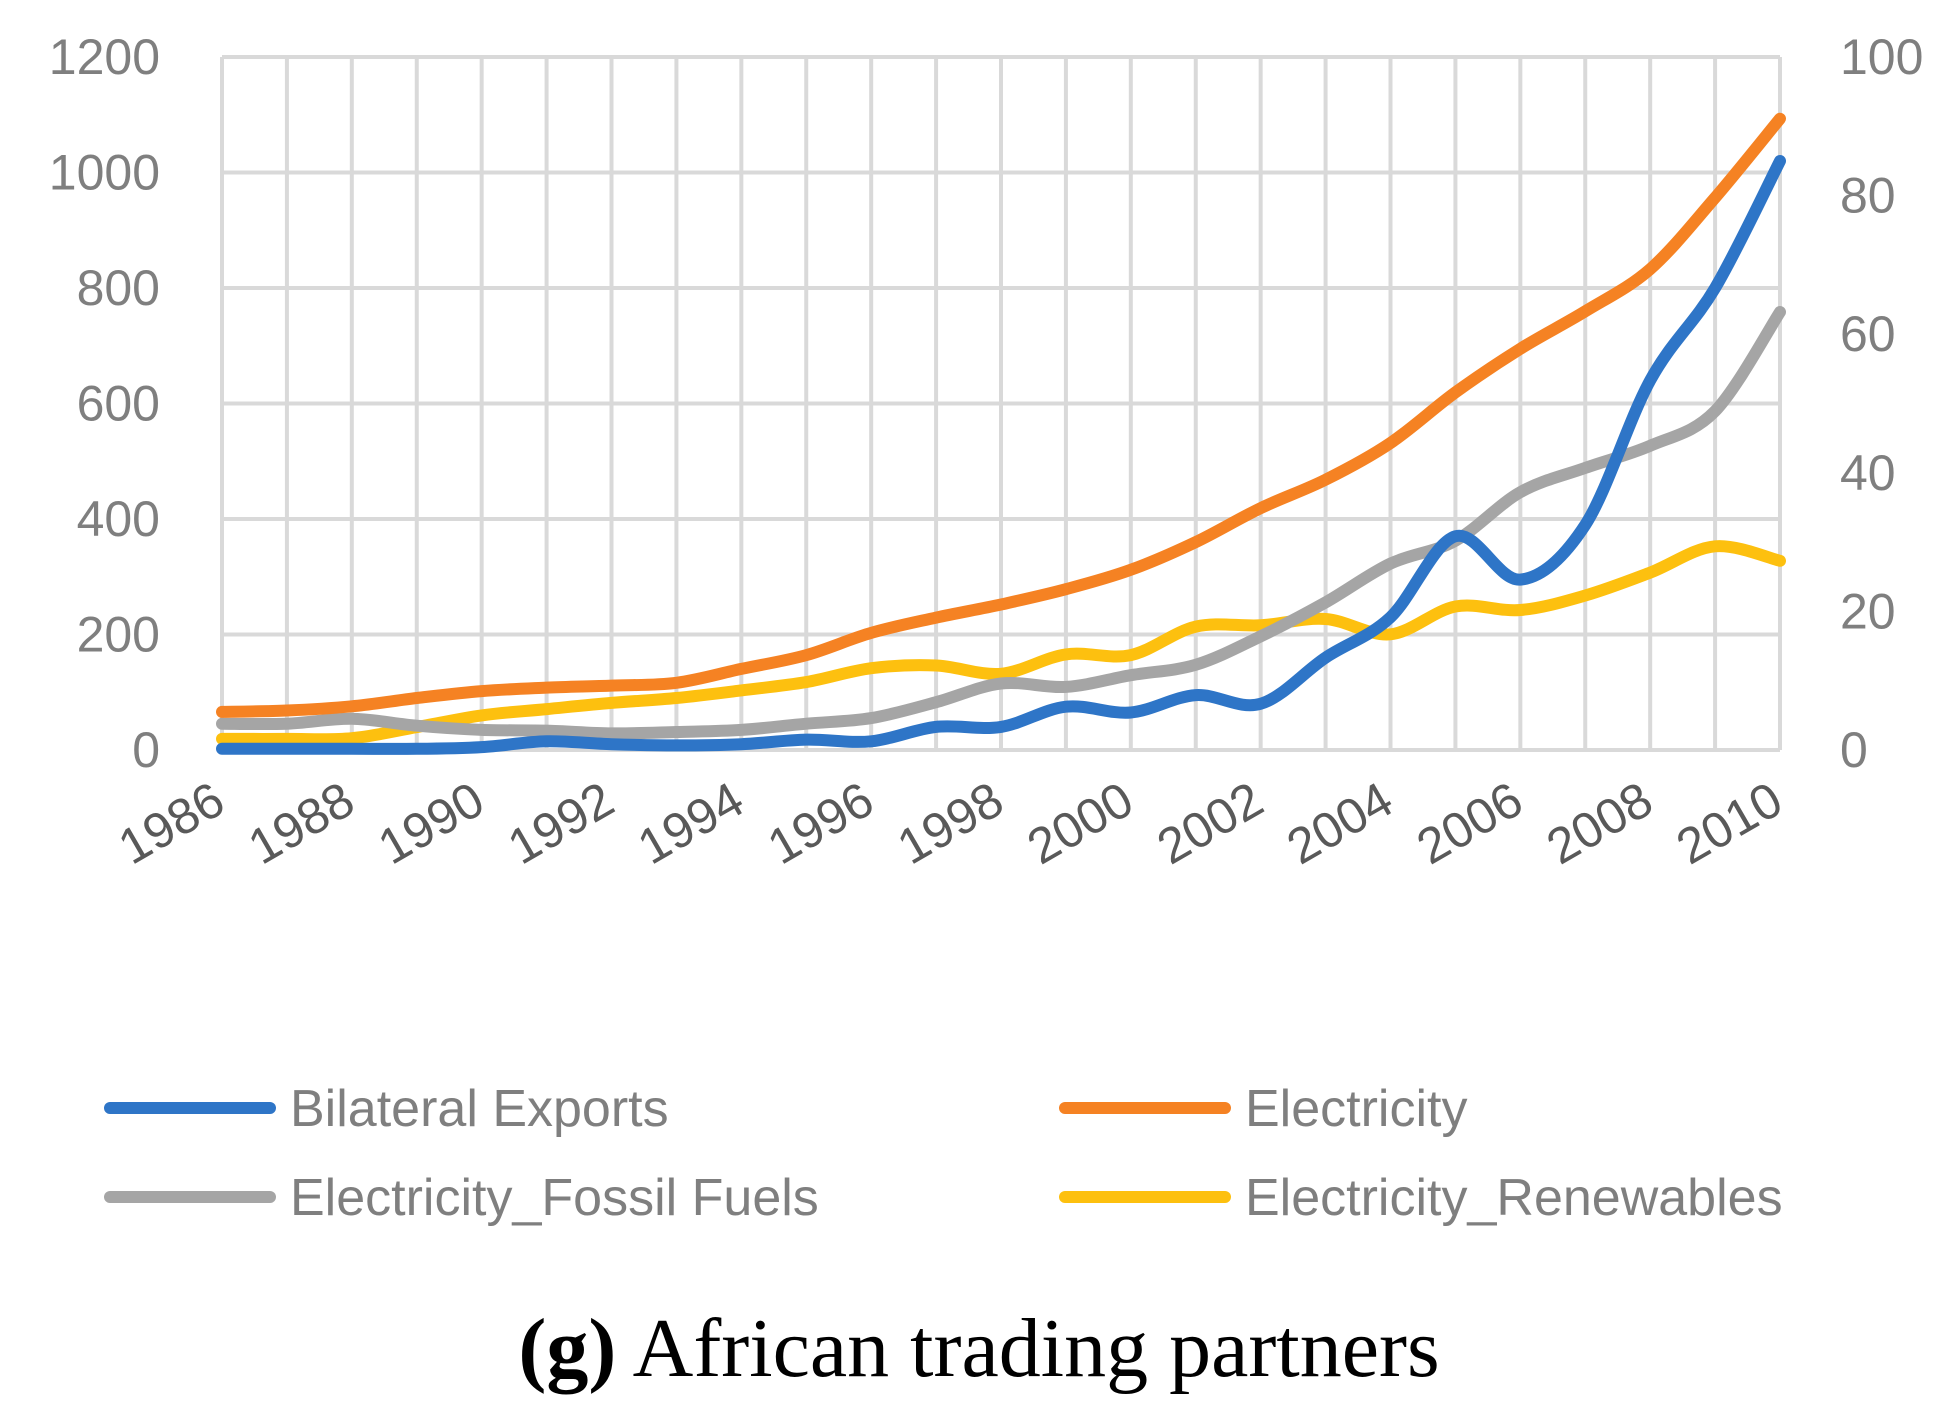 This screenshot has width=1958, height=1419. Describe the element at coordinates (1028, 1348) in the screenshot. I see `caption-text: African trading partners` at that location.